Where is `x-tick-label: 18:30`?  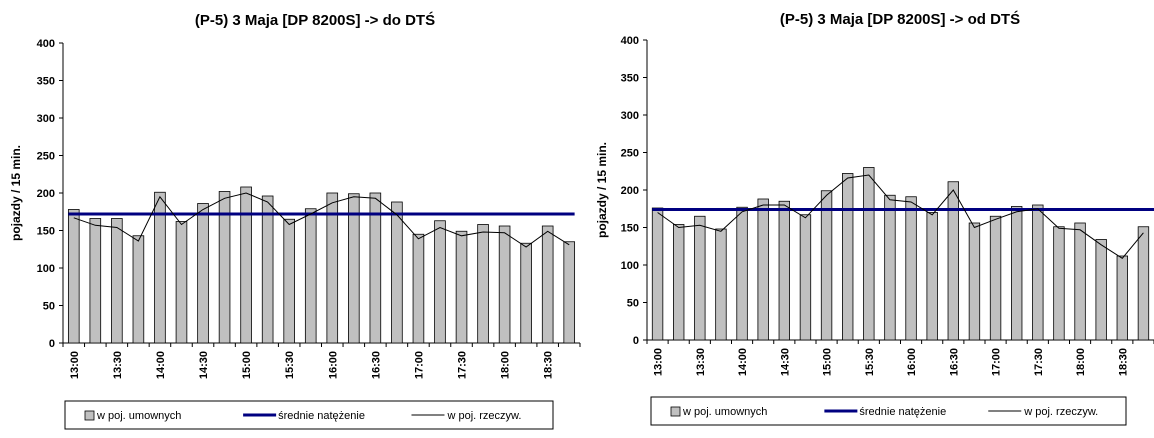
x-tick-label: 18:30 is located at coordinates (549, 365).